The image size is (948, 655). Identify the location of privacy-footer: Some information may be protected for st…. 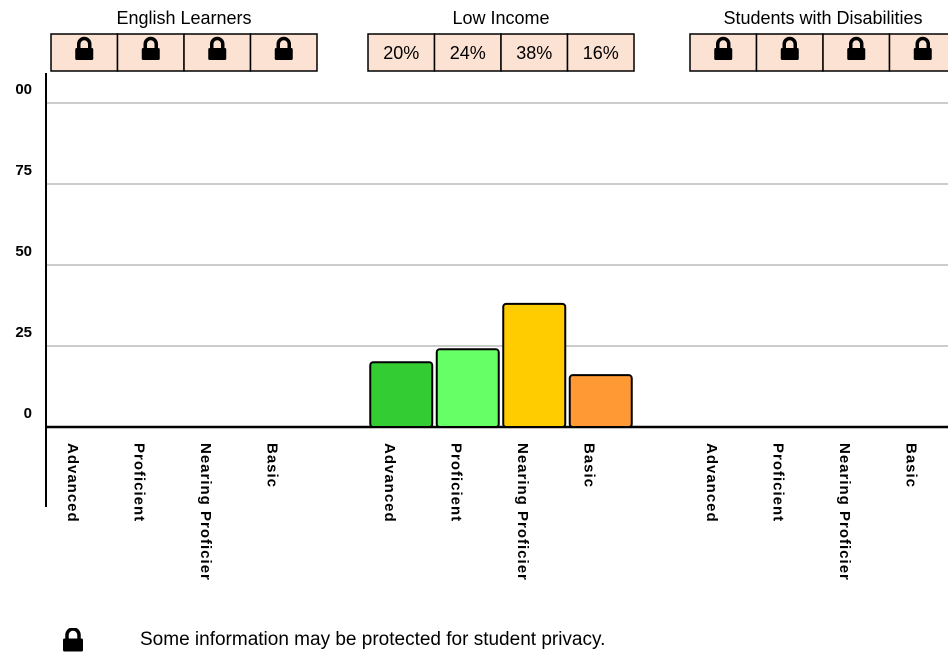
(333, 640).